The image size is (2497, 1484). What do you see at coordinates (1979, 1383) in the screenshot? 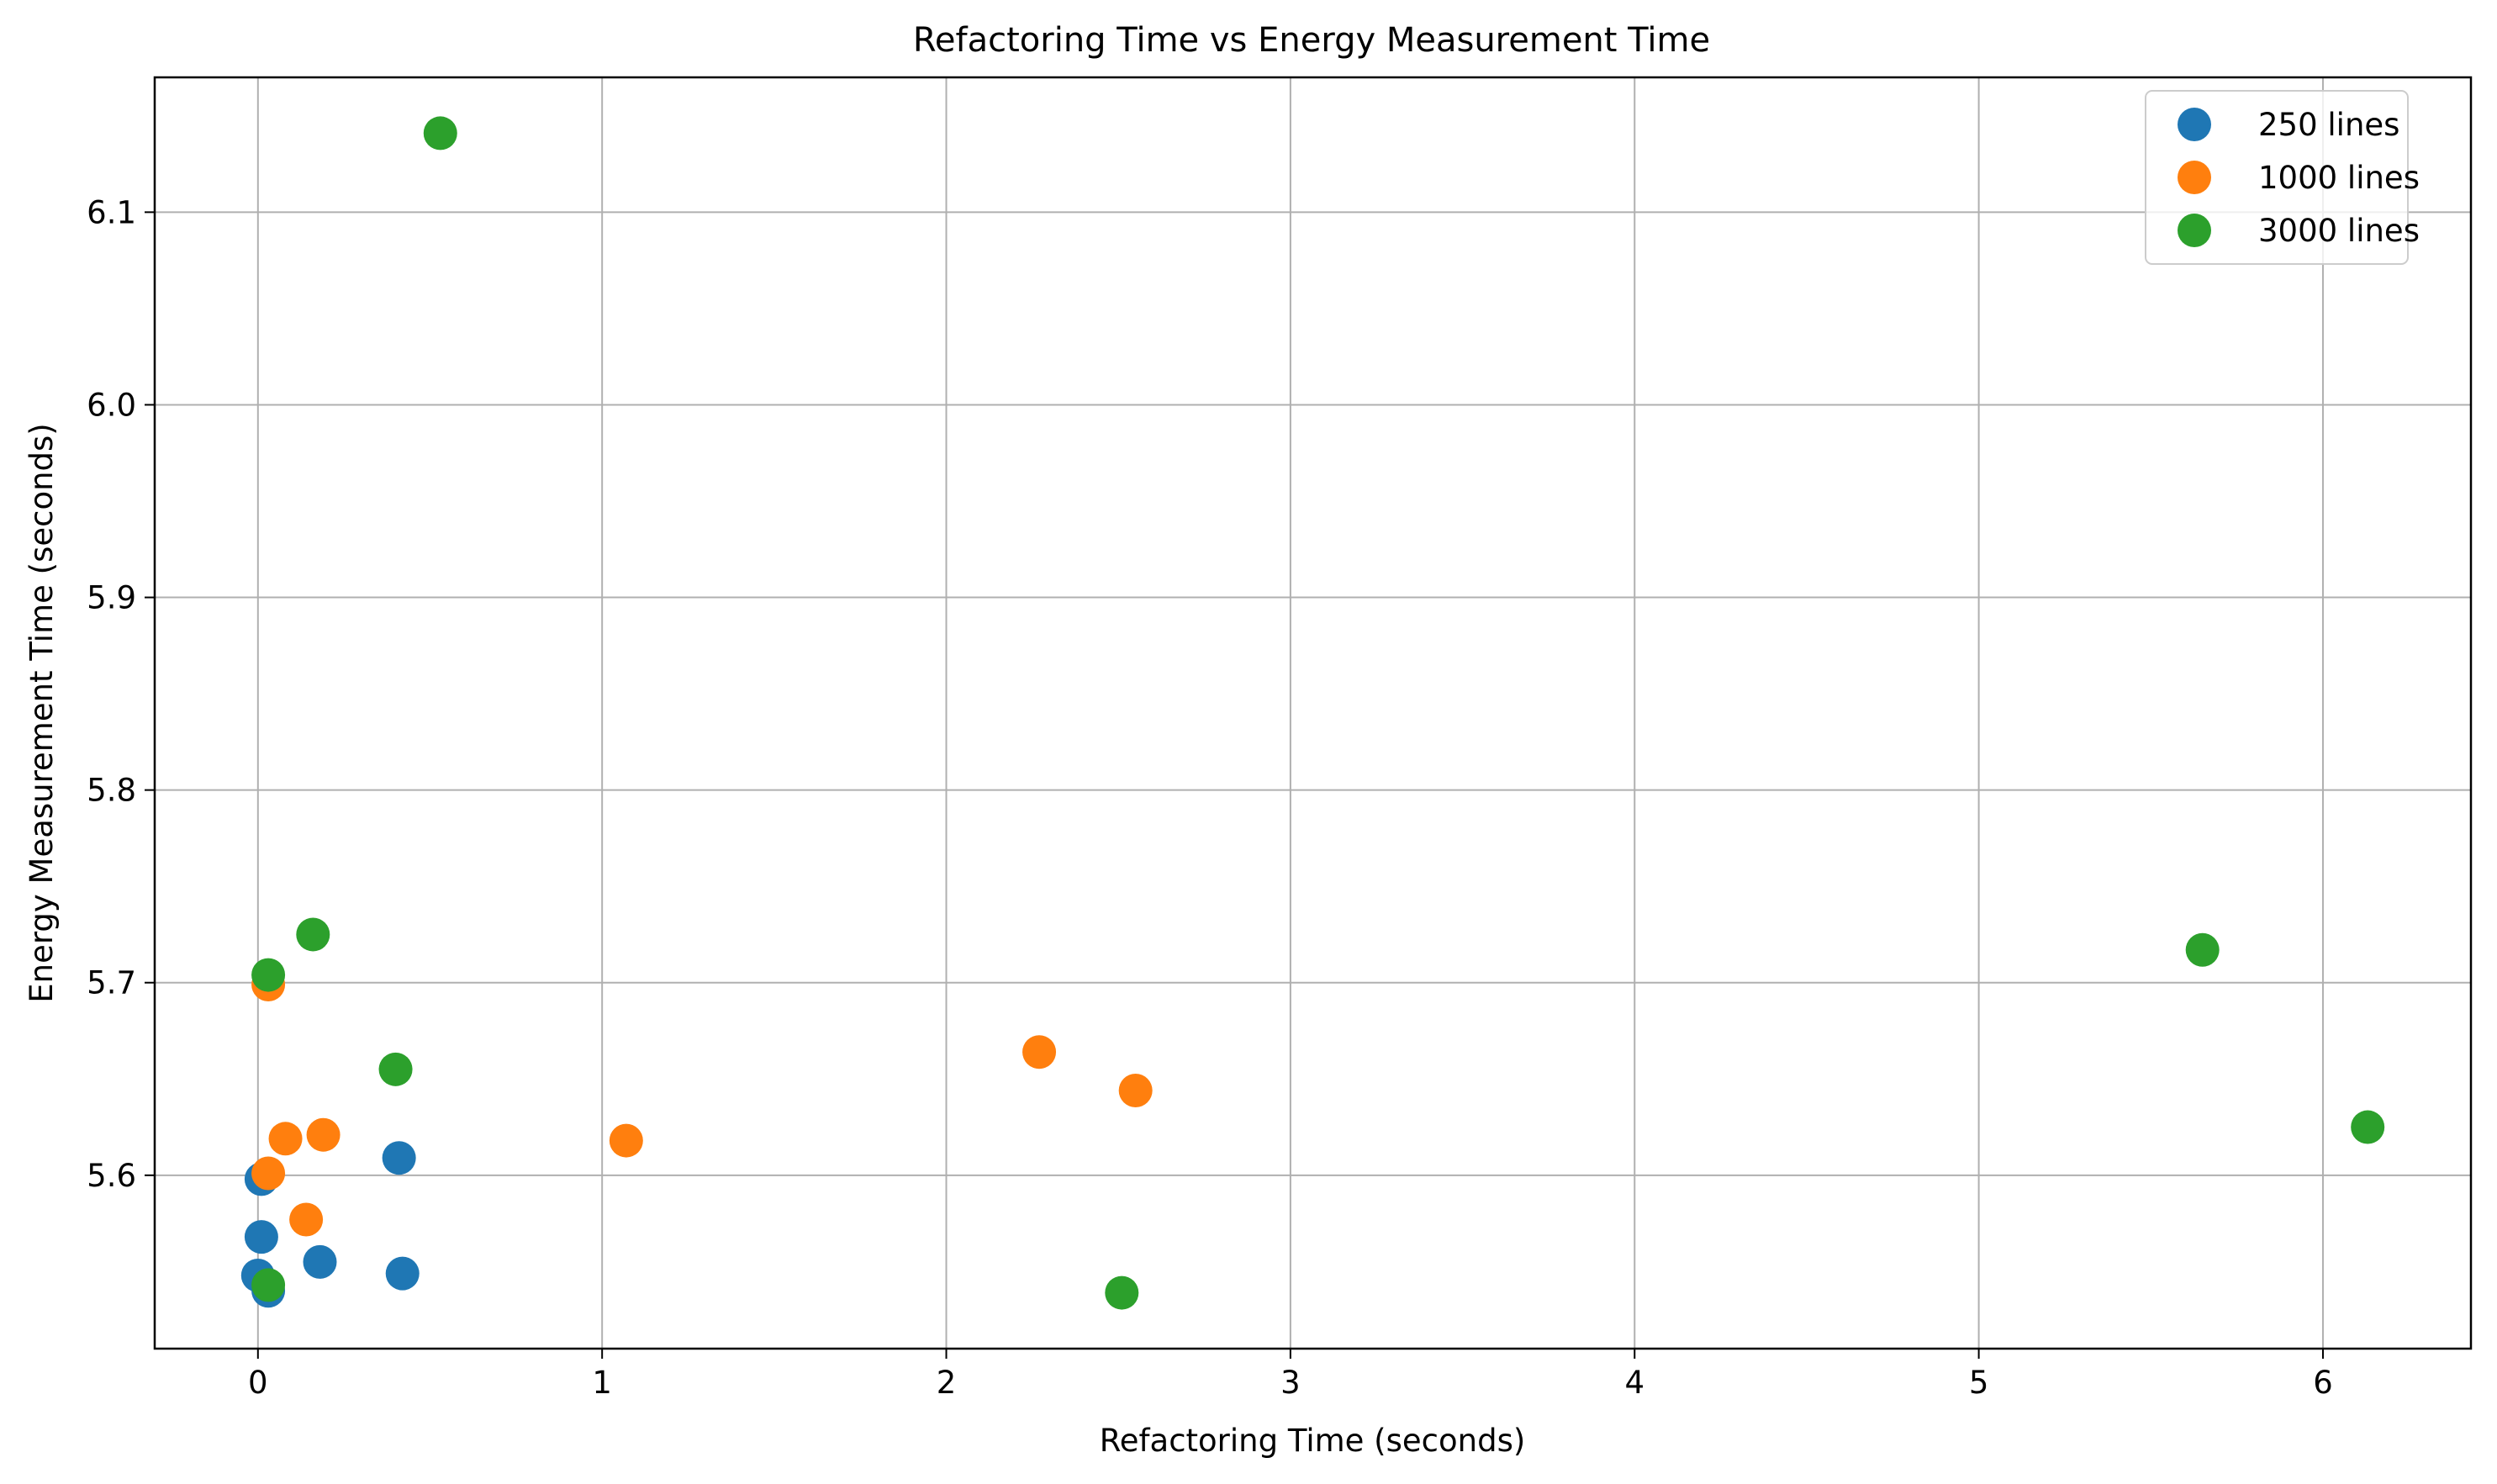
I see `x-tick-label: 5` at bounding box center [1979, 1383].